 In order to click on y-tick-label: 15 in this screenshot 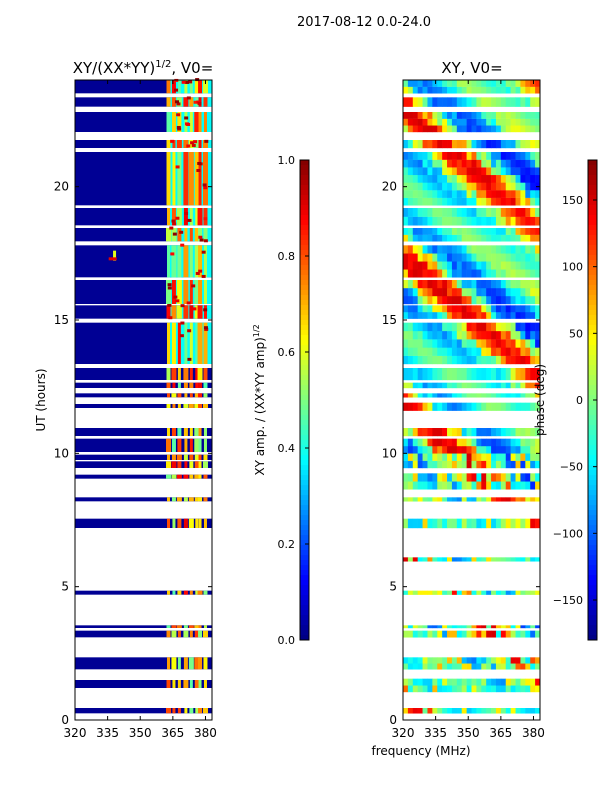, I will do `click(389, 320)`.